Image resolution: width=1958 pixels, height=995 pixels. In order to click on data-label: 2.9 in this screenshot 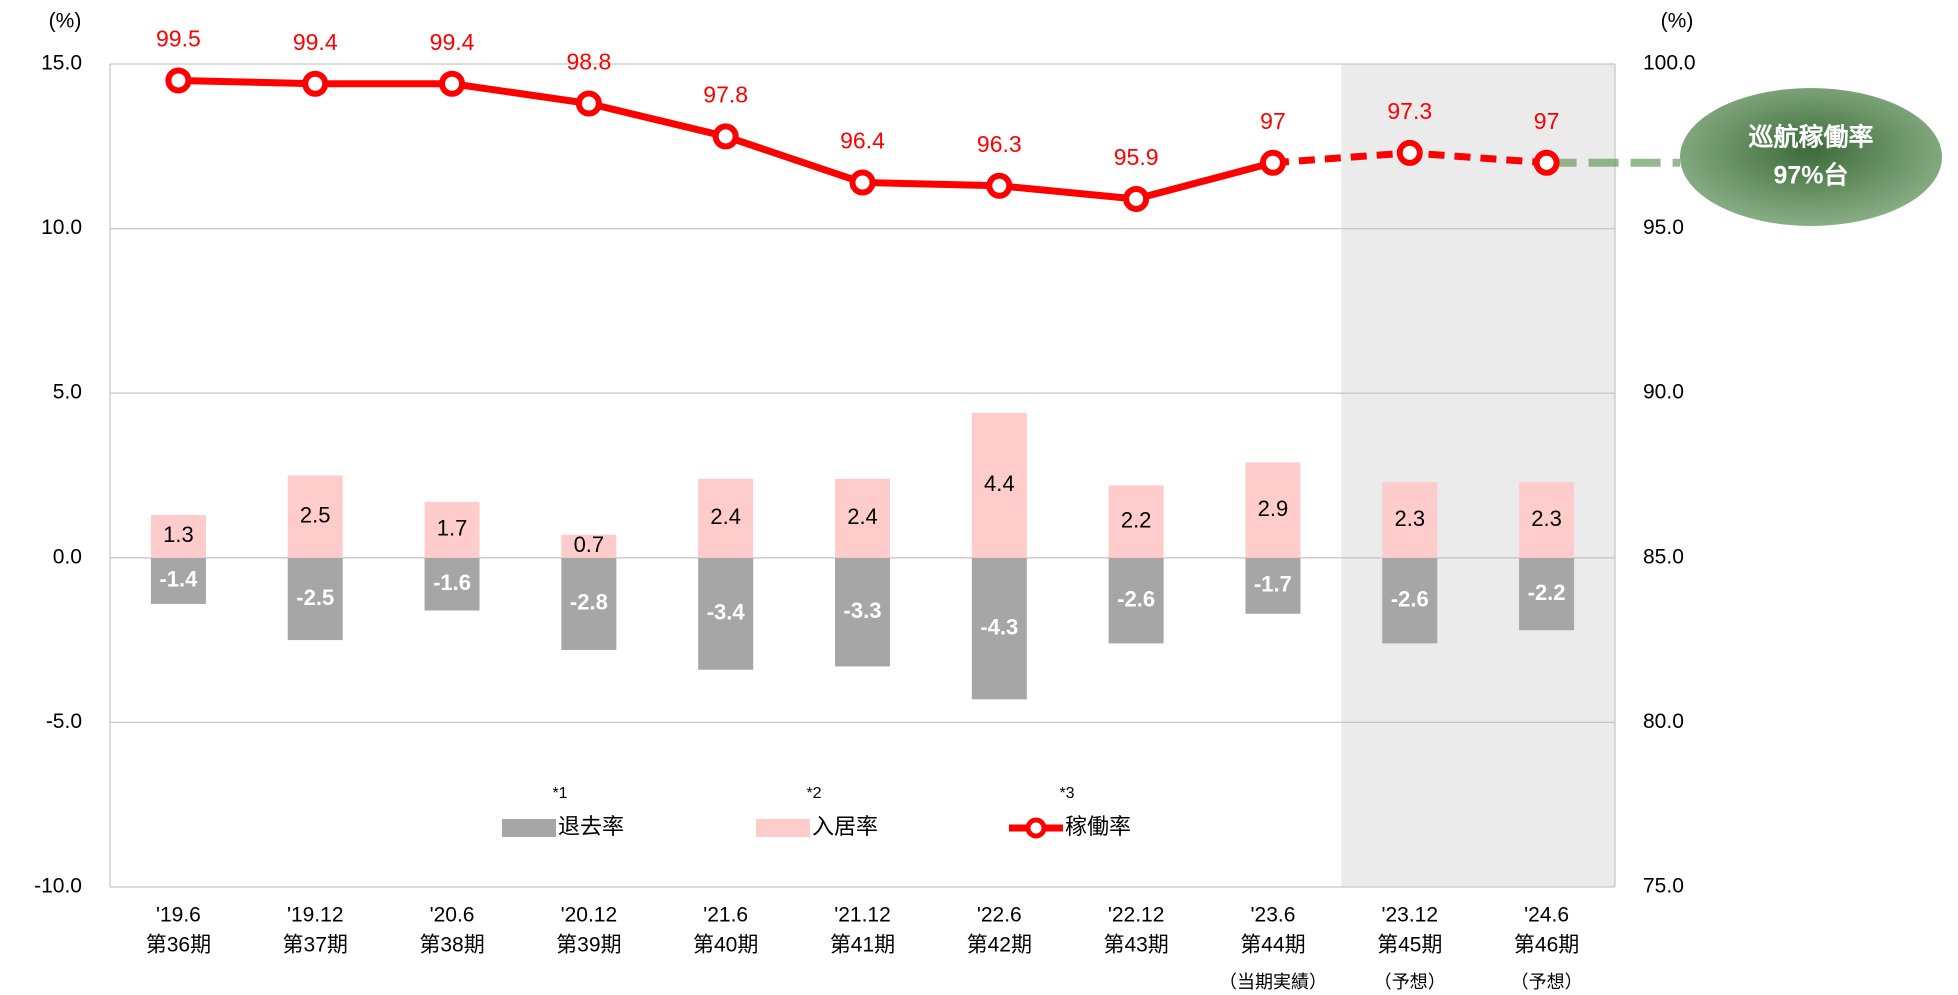, I will do `click(1273, 508)`.